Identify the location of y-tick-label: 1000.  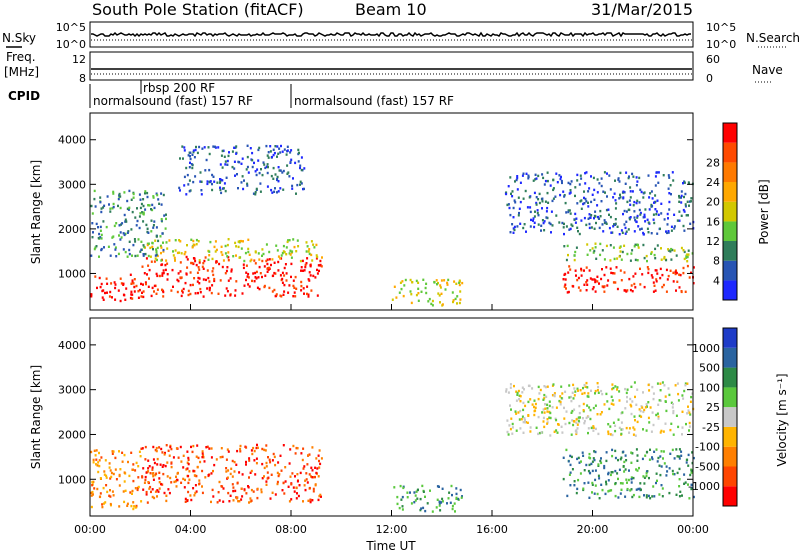
(72, 479).